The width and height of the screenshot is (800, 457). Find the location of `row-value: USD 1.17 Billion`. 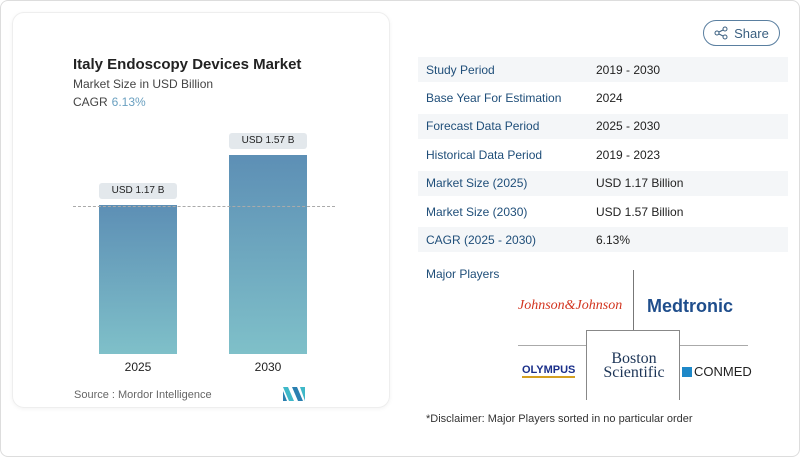

row-value: USD 1.17 Billion is located at coordinates (640, 183).